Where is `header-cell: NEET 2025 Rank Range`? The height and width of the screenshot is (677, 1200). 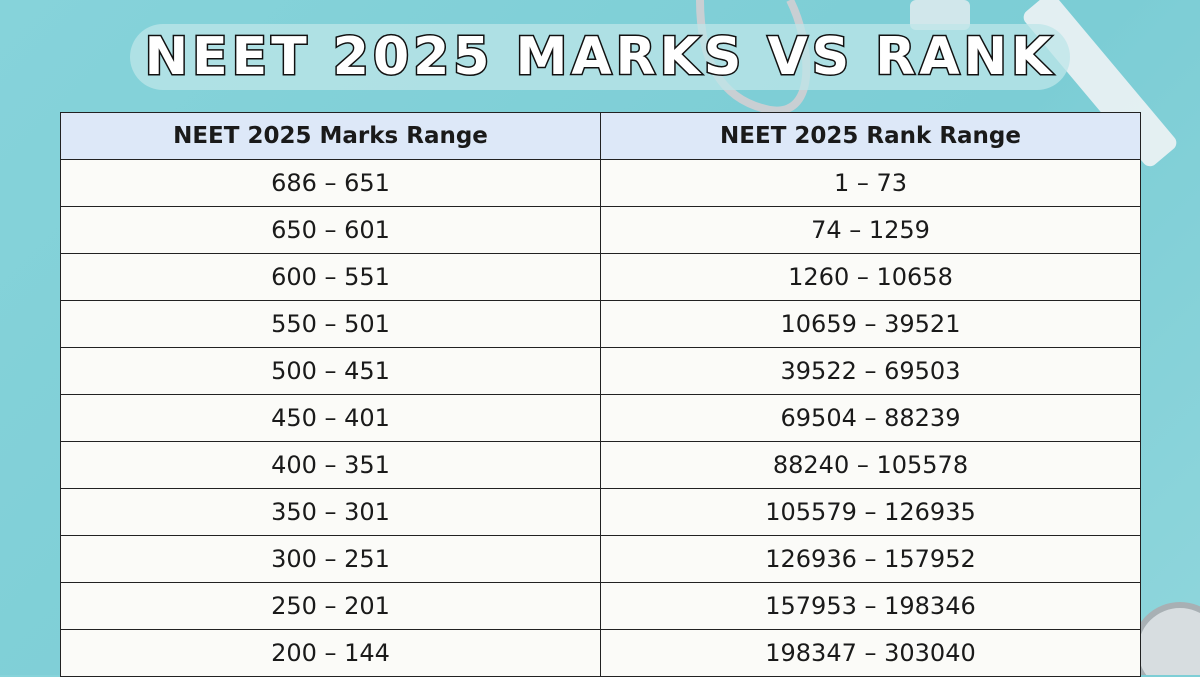 header-cell: NEET 2025 Rank Range is located at coordinates (870, 136).